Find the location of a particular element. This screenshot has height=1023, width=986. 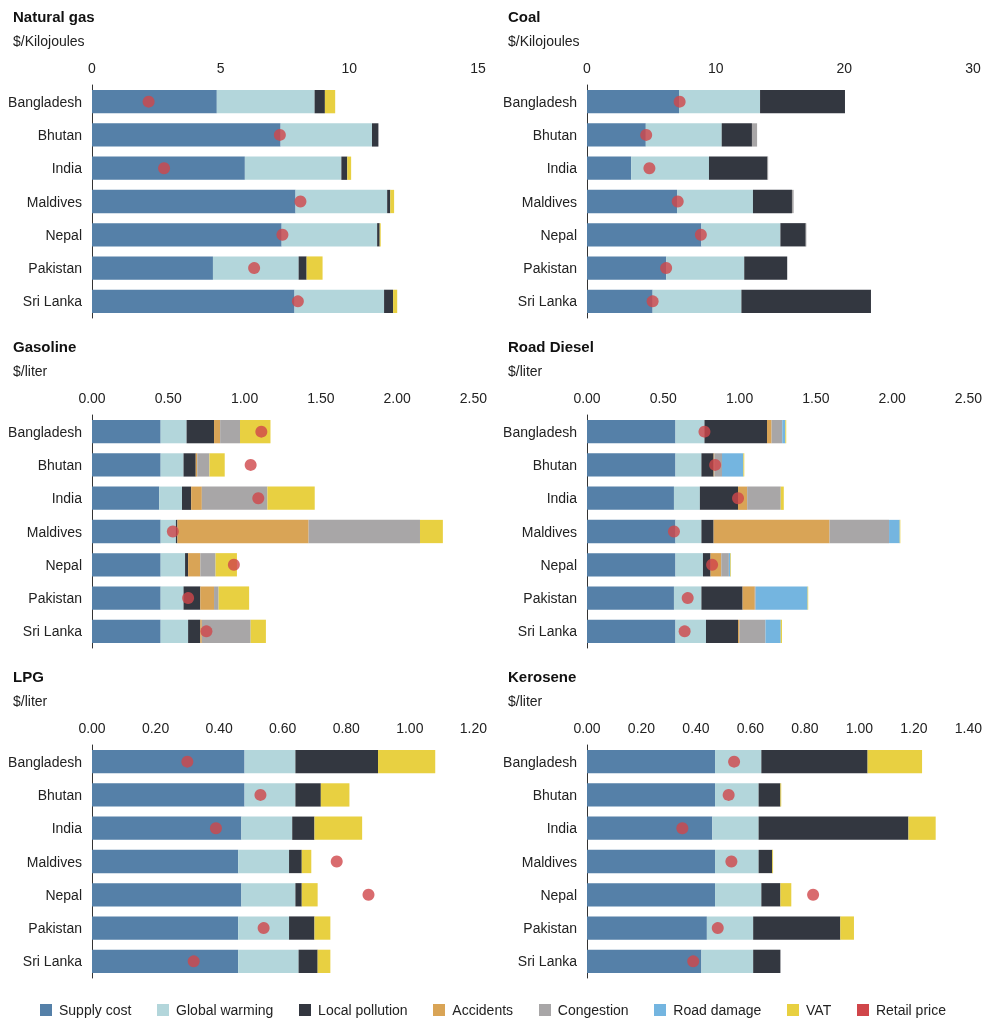

chart-title: Coal is located at coordinates (524, 16).